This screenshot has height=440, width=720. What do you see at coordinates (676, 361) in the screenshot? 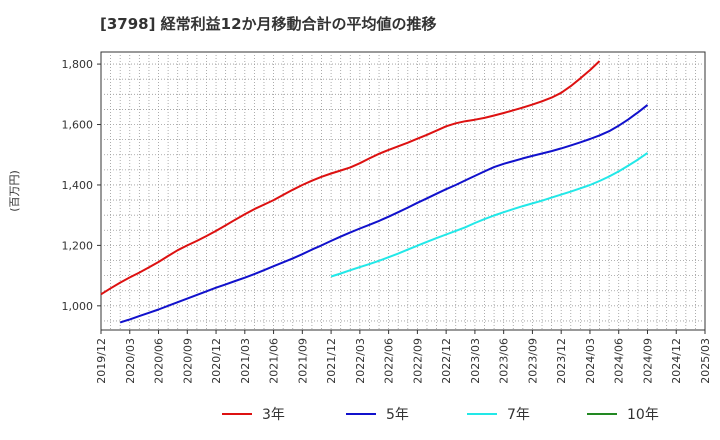
I see `x-tick-label: 2024/12` at bounding box center [676, 361].